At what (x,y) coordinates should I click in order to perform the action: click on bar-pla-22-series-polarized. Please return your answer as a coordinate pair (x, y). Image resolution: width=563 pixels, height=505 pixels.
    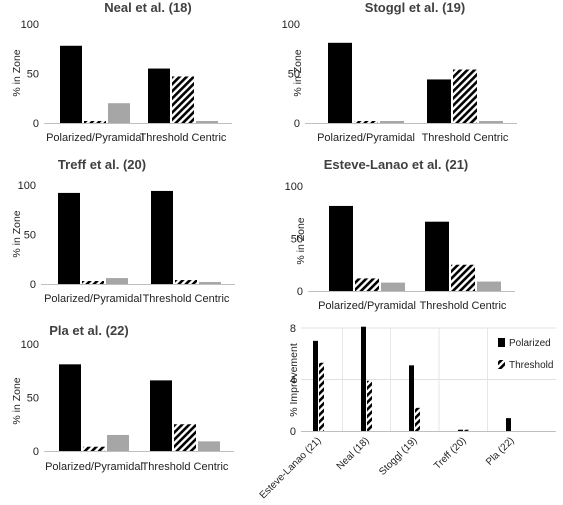
    Looking at the image, I should click on (508, 424).